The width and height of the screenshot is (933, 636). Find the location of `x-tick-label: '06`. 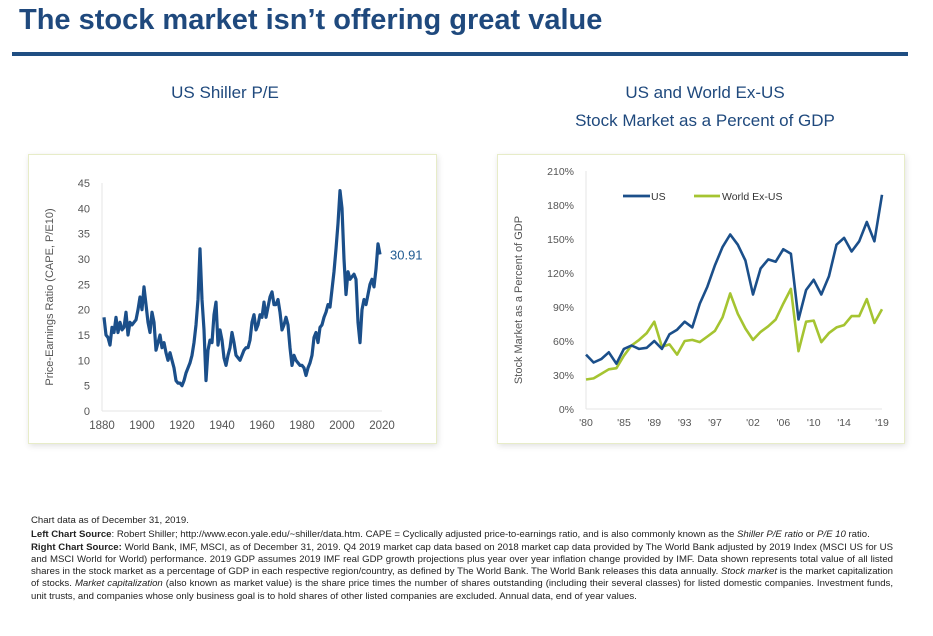

x-tick-label: '06 is located at coordinates (783, 423).